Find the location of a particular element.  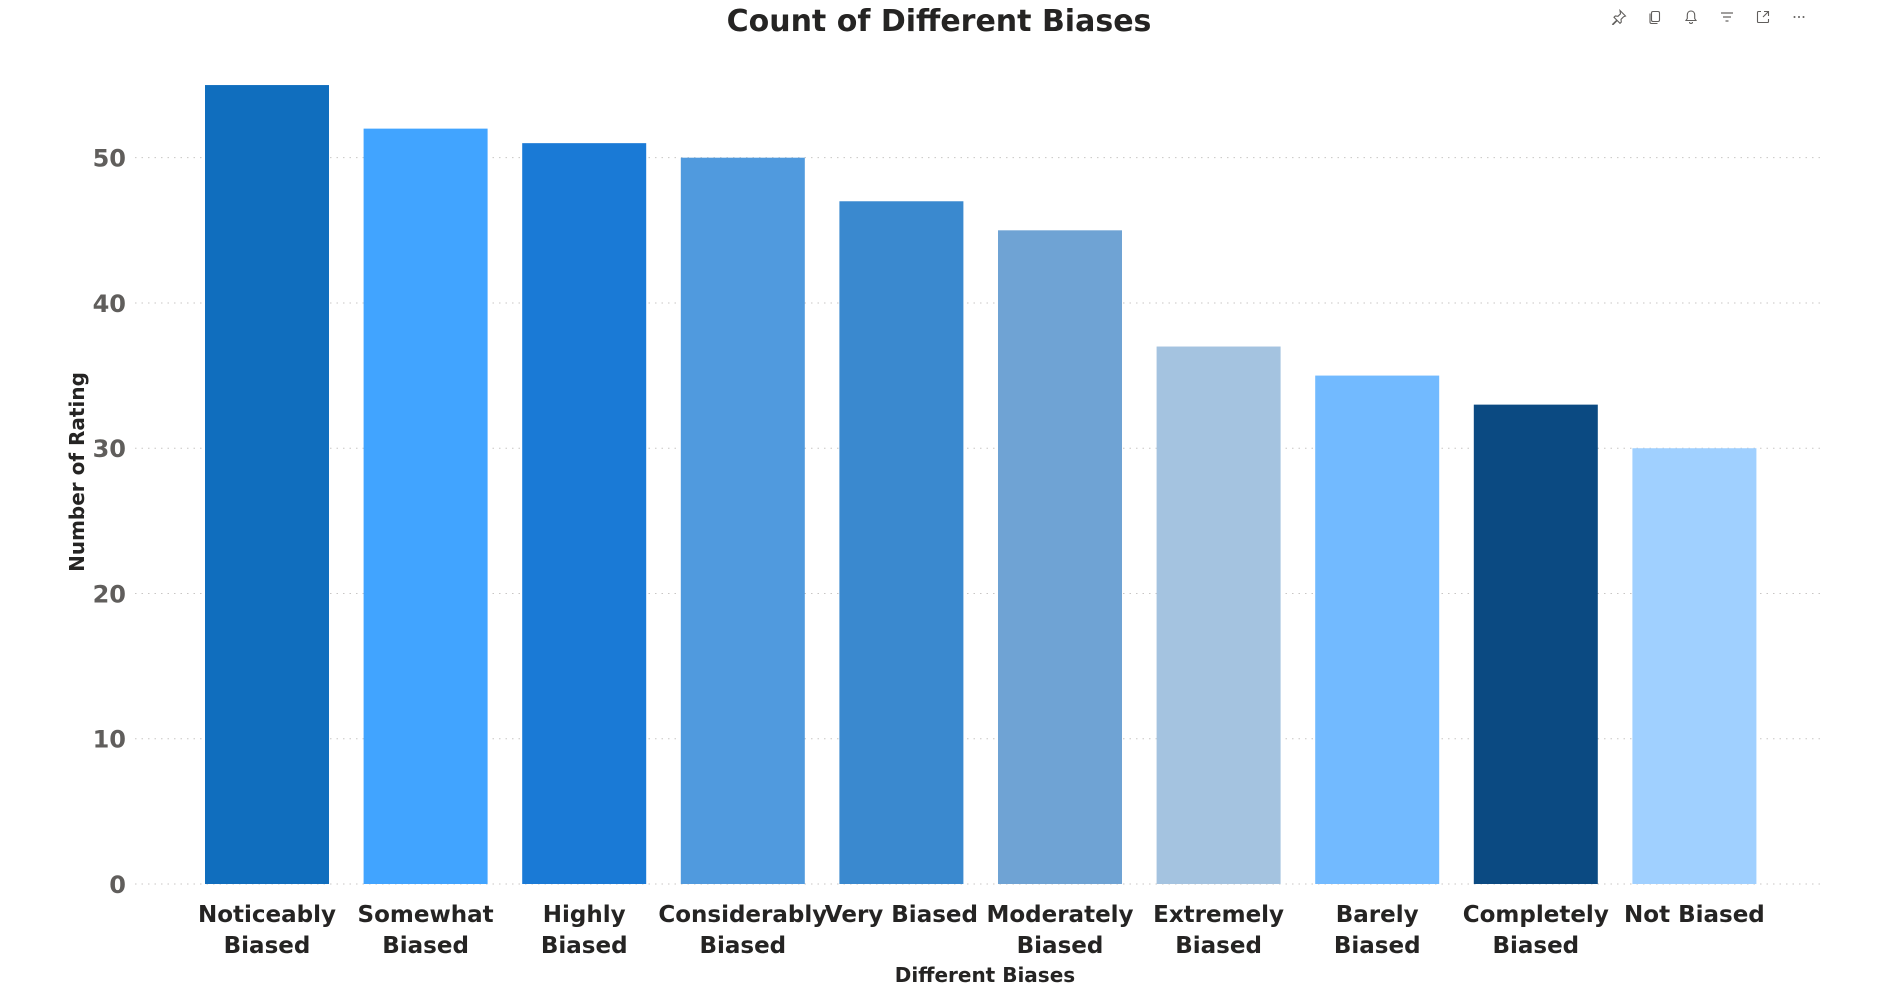

copy-icon is located at coordinates (1655, 17).